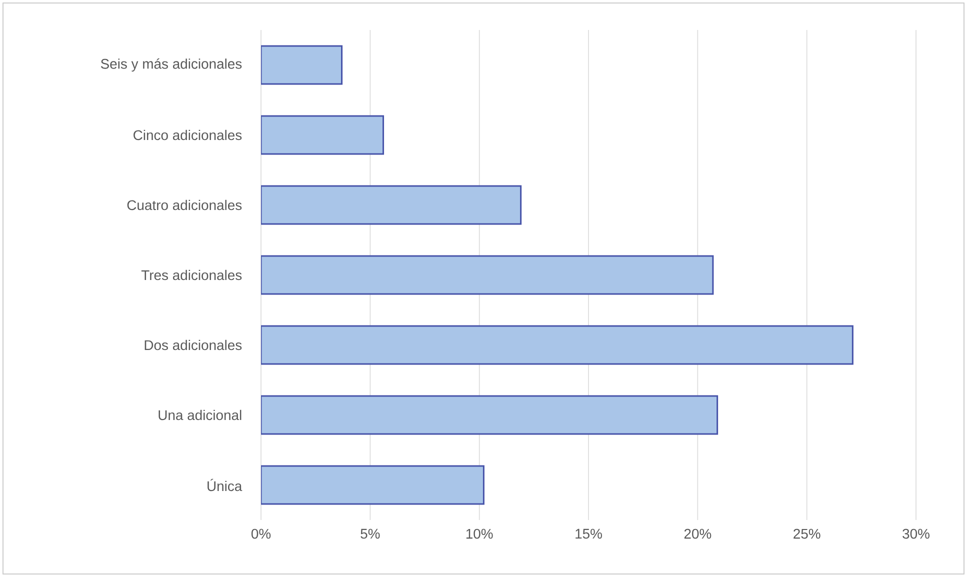 Image resolution: width=967 pixels, height=577 pixels. I want to click on y-tick-label: Dos adicionales, so click(193, 345).